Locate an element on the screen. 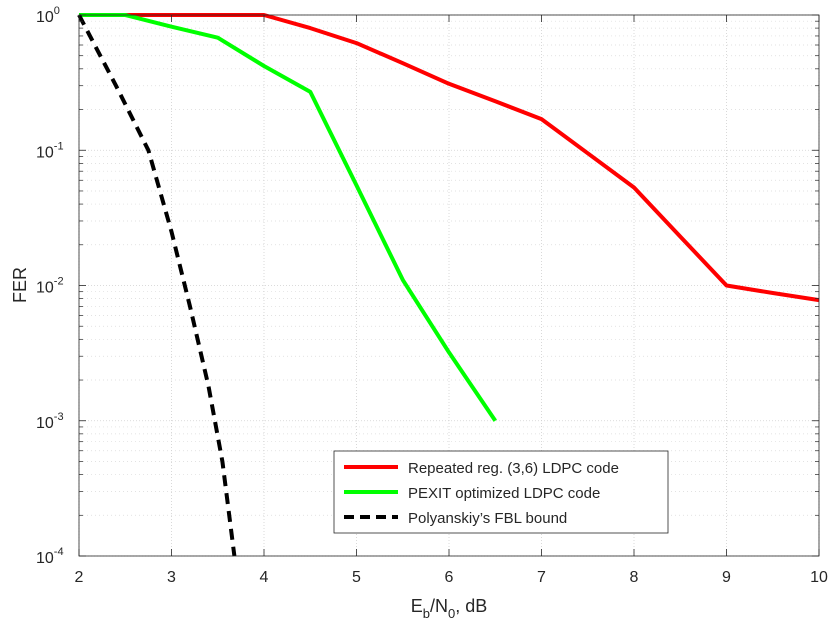  x-tick-label: 5 is located at coordinates (356, 577).